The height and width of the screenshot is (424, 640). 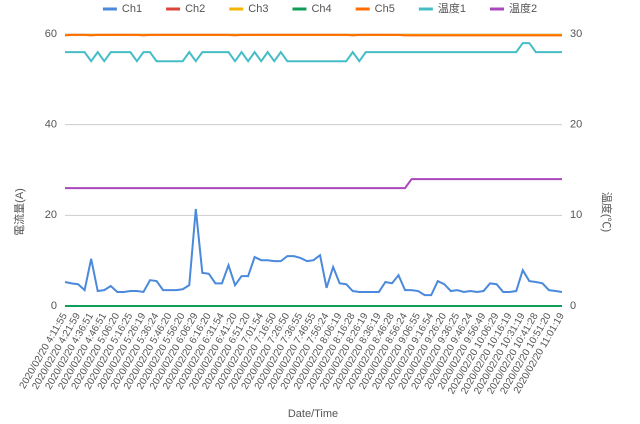 I want to click on y2-tick-label: 10, so click(x=576, y=215).